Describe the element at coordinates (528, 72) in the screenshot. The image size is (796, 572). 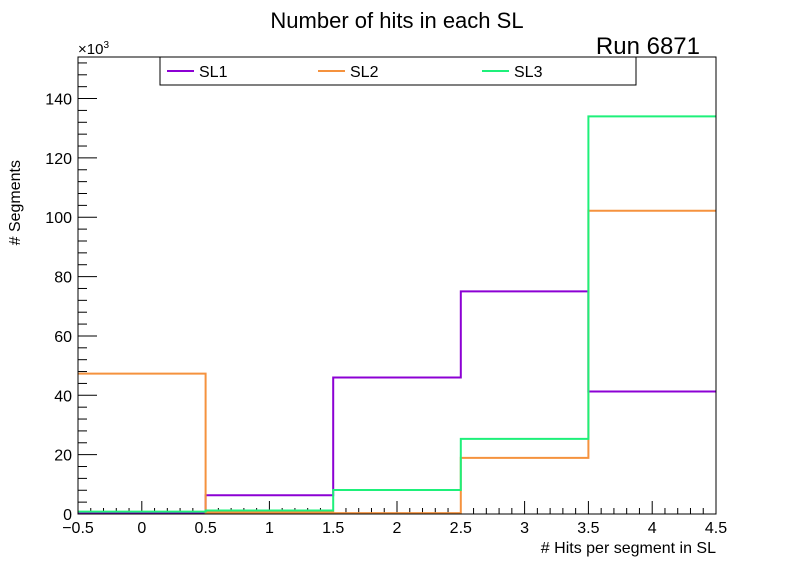
I see `legend-label-sl3: SL3` at that location.